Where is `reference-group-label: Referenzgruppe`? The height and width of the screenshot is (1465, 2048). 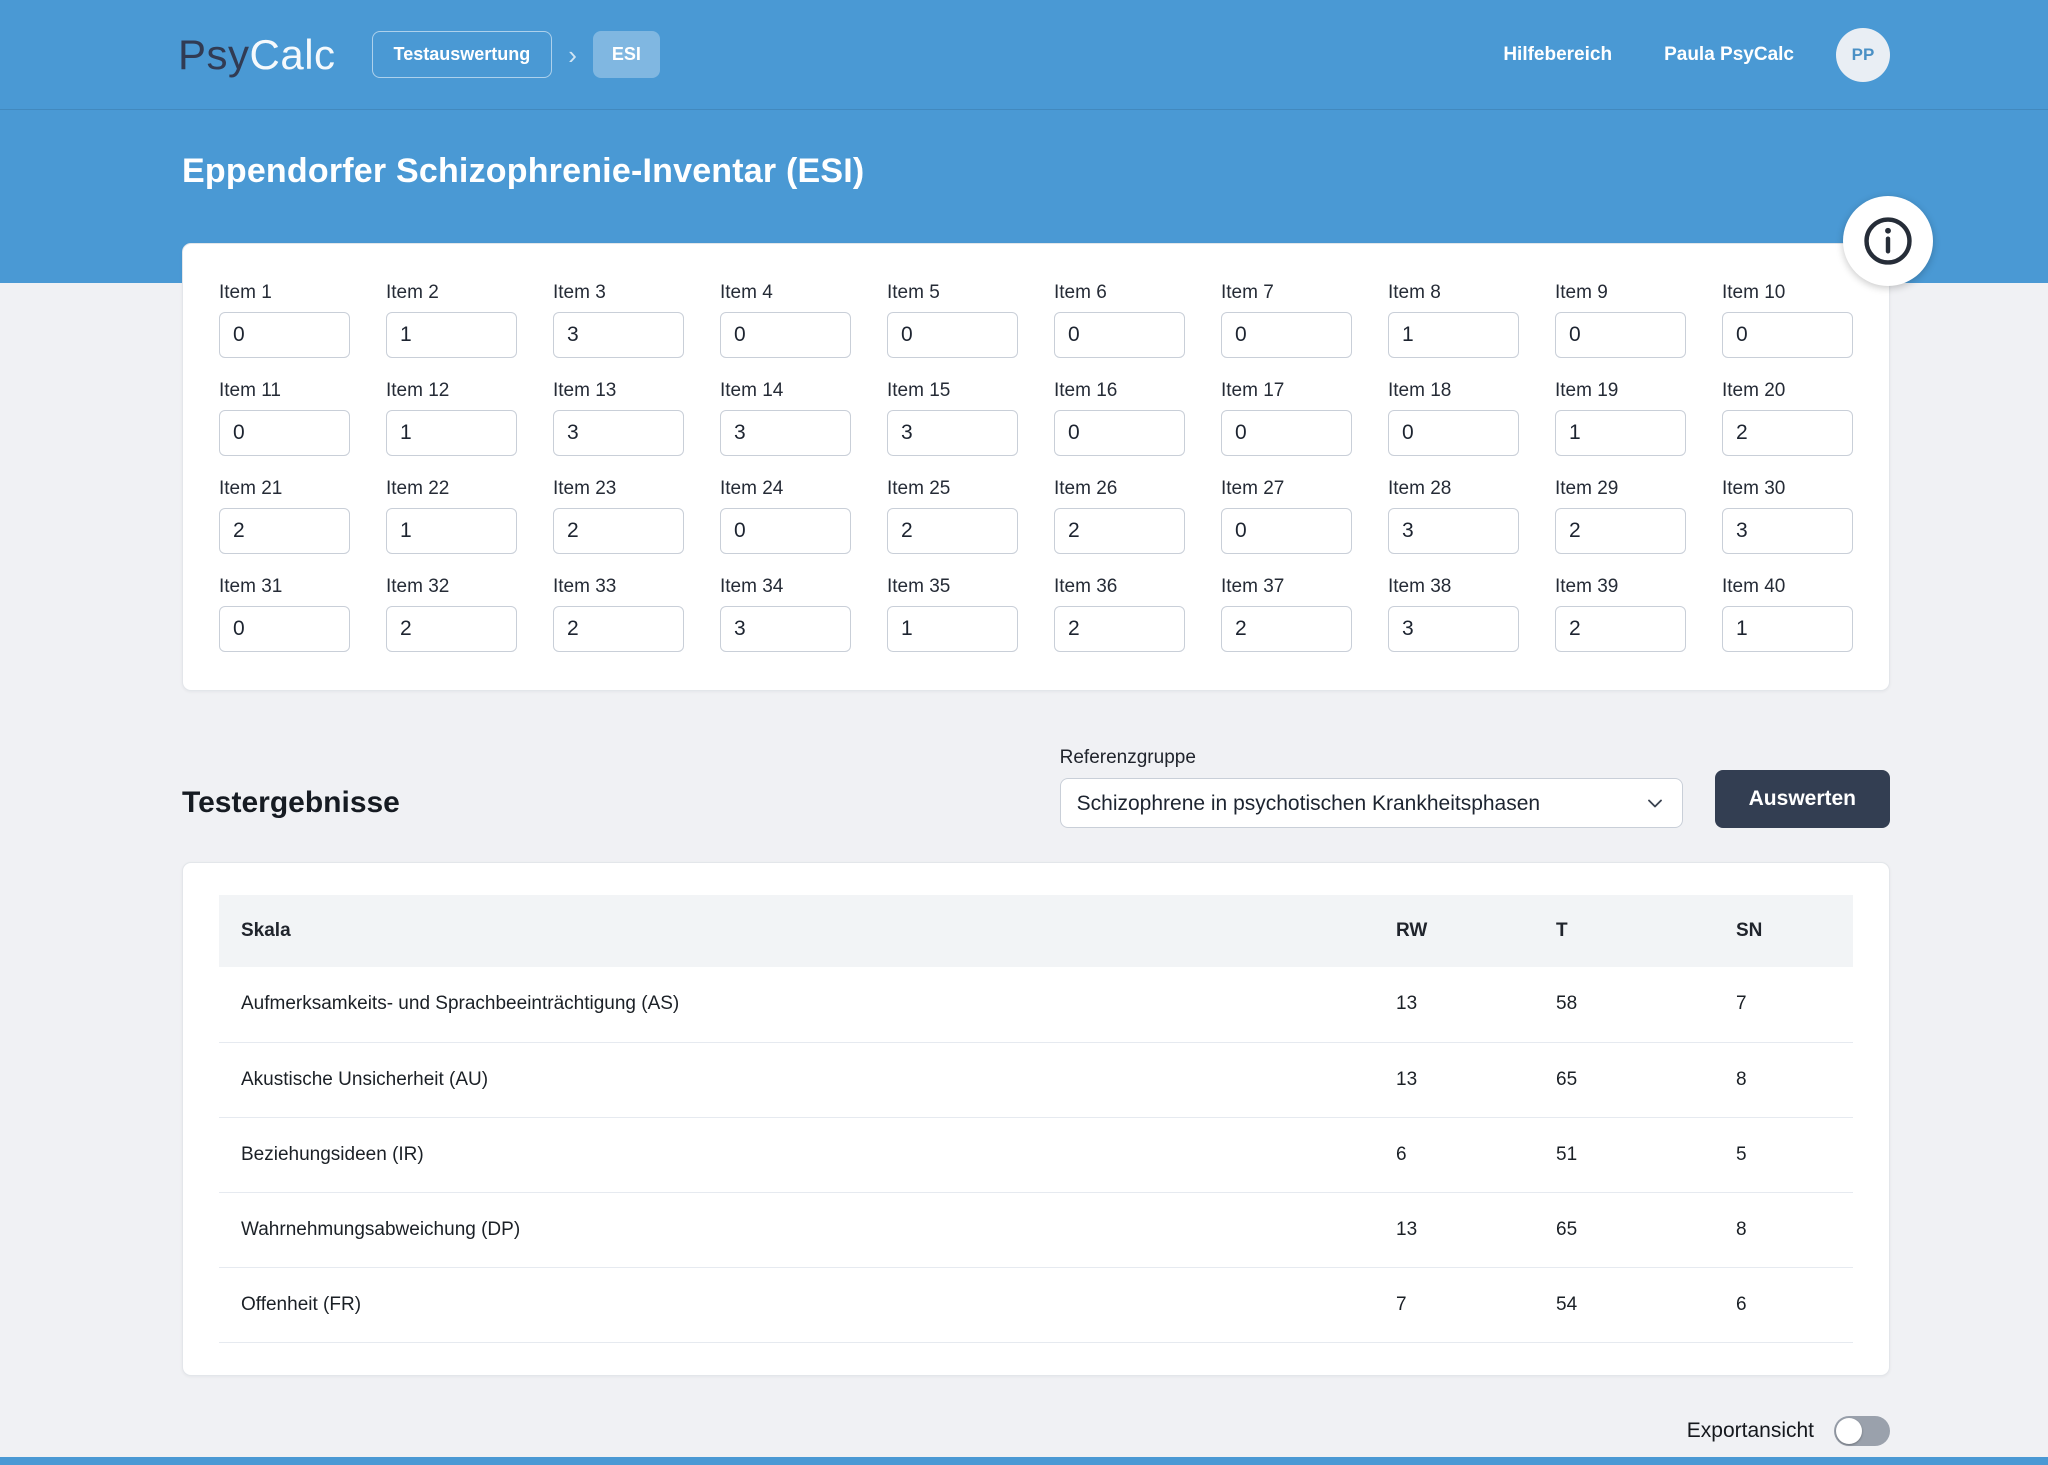
reference-group-label: Referenzgruppe is located at coordinates (1127, 757).